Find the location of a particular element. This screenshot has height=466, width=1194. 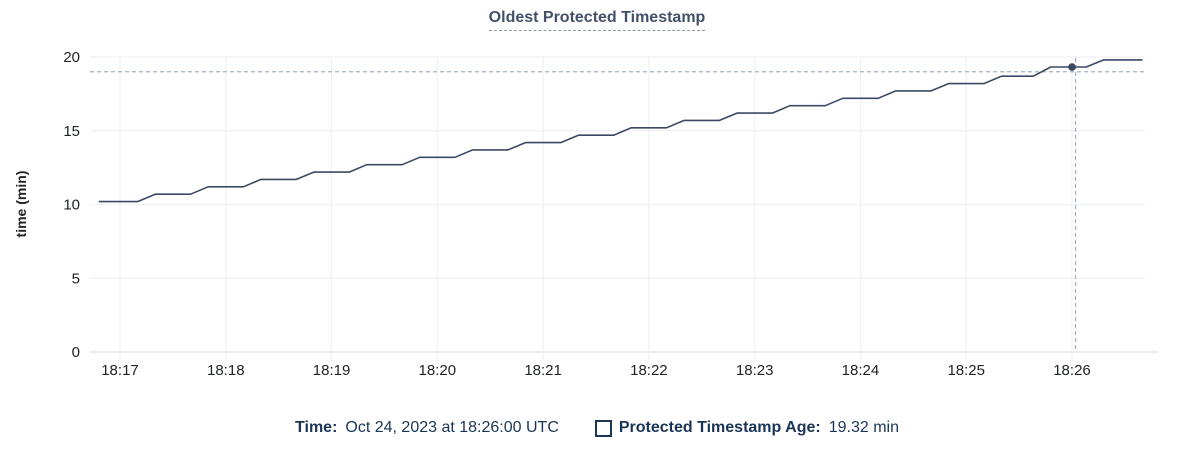

chart-title: Oldest Protected Timestamp is located at coordinates (597, 20).